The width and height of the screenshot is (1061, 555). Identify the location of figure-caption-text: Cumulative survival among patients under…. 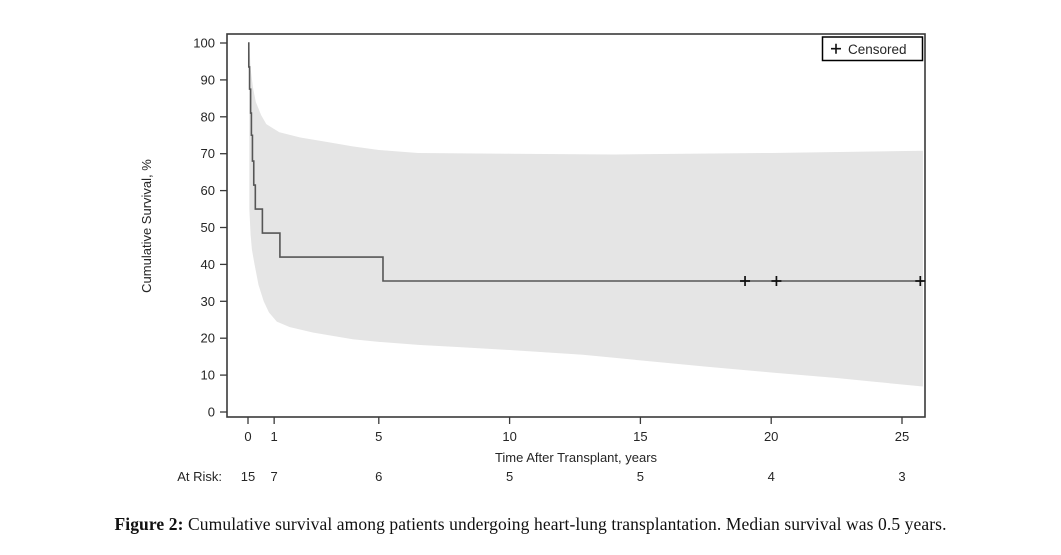
(565, 524).